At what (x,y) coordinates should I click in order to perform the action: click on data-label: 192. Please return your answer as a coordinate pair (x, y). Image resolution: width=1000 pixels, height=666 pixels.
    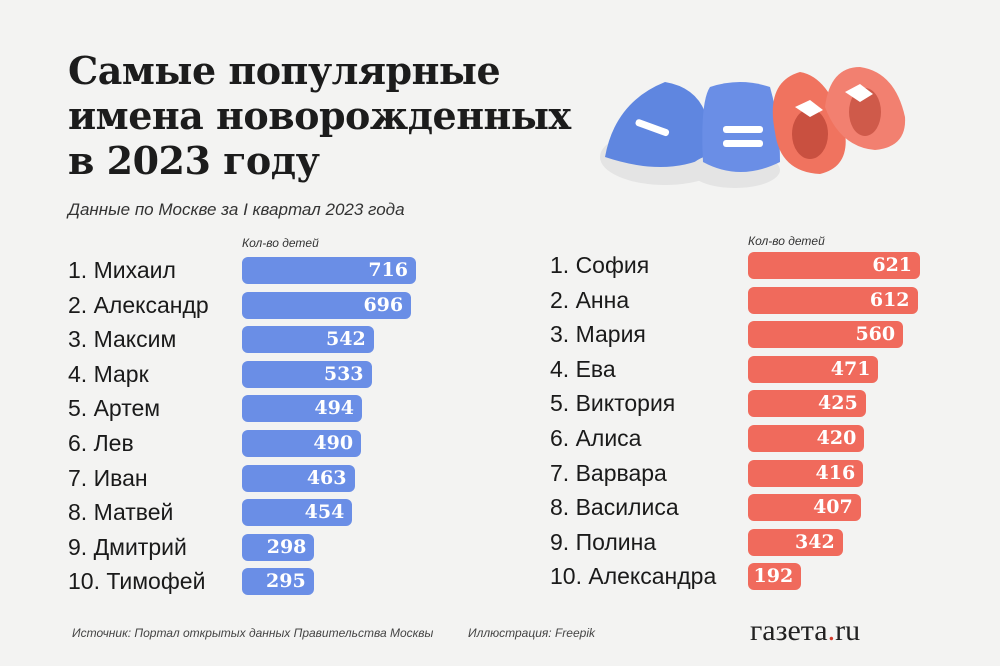
    Looking at the image, I should click on (773, 576).